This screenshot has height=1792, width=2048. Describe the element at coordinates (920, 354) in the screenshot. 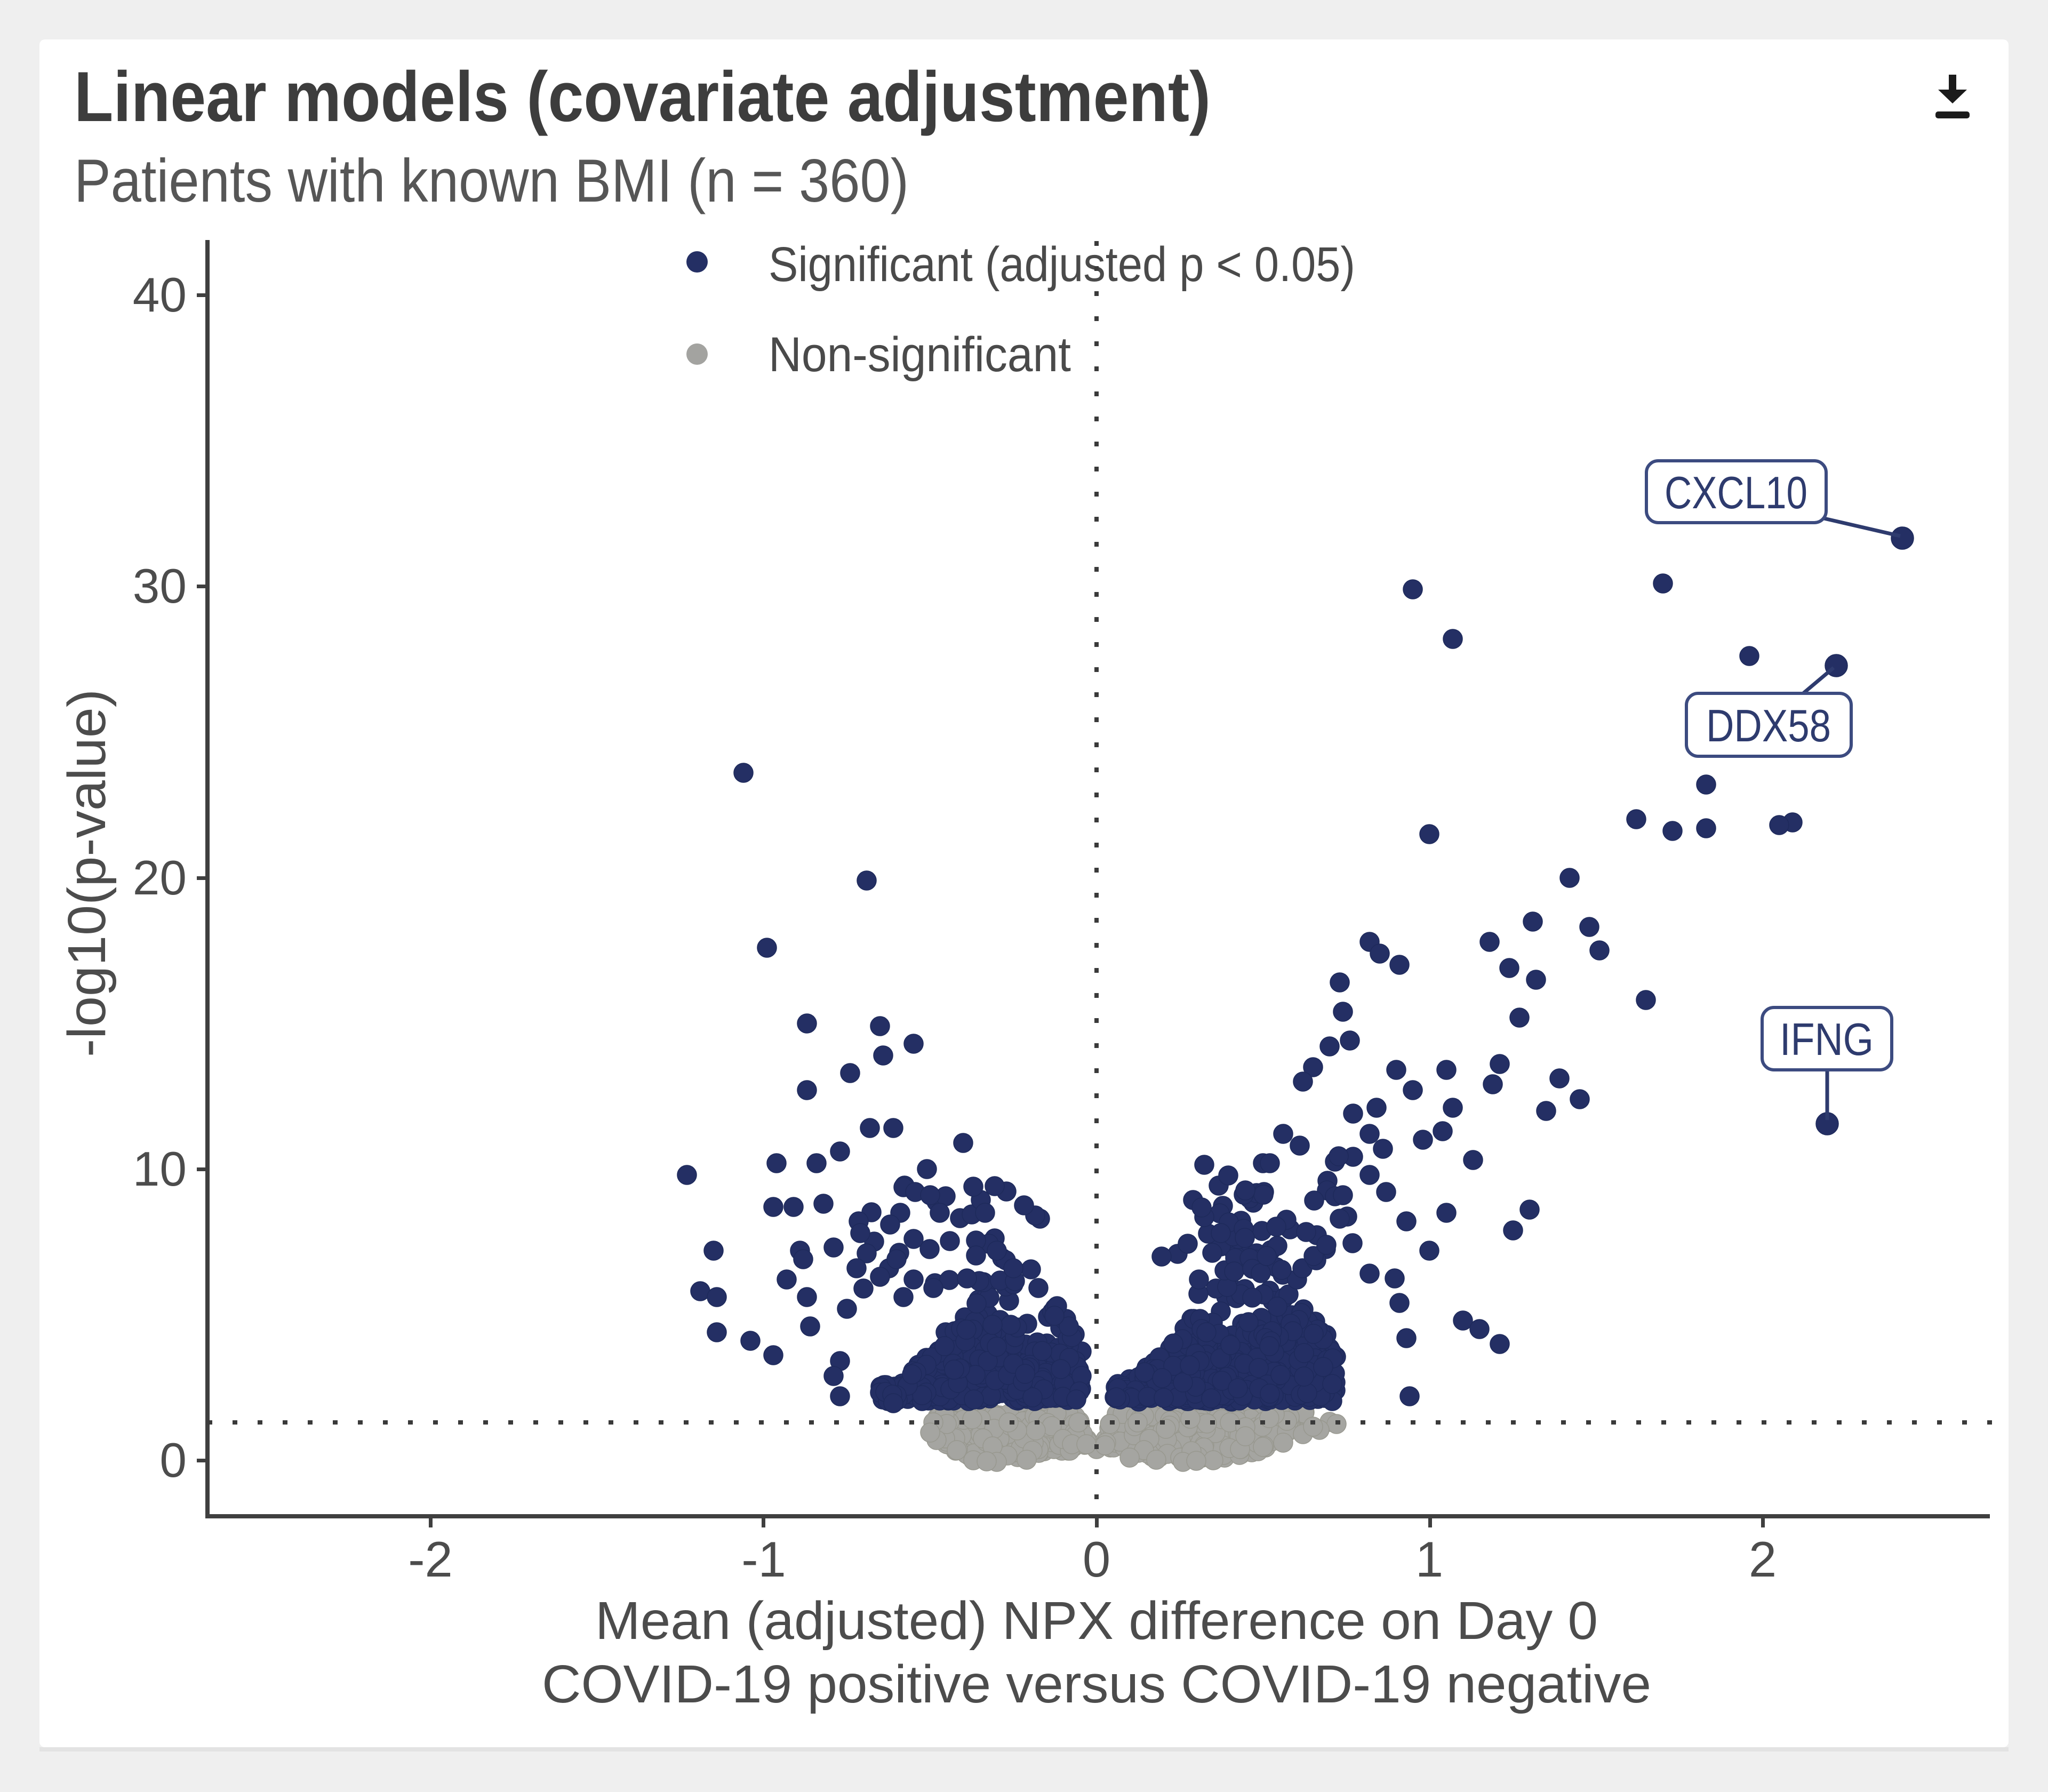

I see `svg-text: Non-significant` at that location.